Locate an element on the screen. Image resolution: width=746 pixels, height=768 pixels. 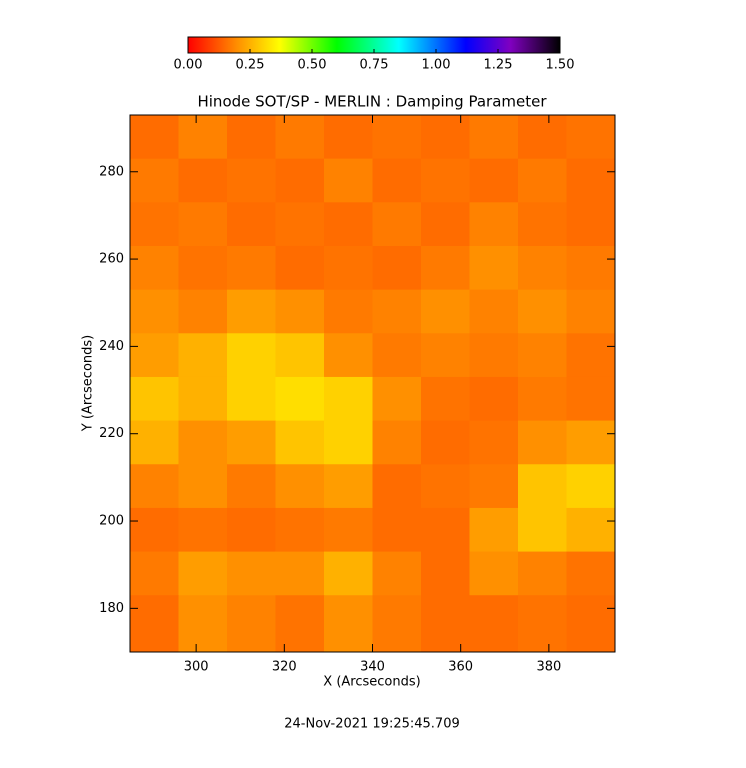
x-tick-label: 300 is located at coordinates (196, 667).